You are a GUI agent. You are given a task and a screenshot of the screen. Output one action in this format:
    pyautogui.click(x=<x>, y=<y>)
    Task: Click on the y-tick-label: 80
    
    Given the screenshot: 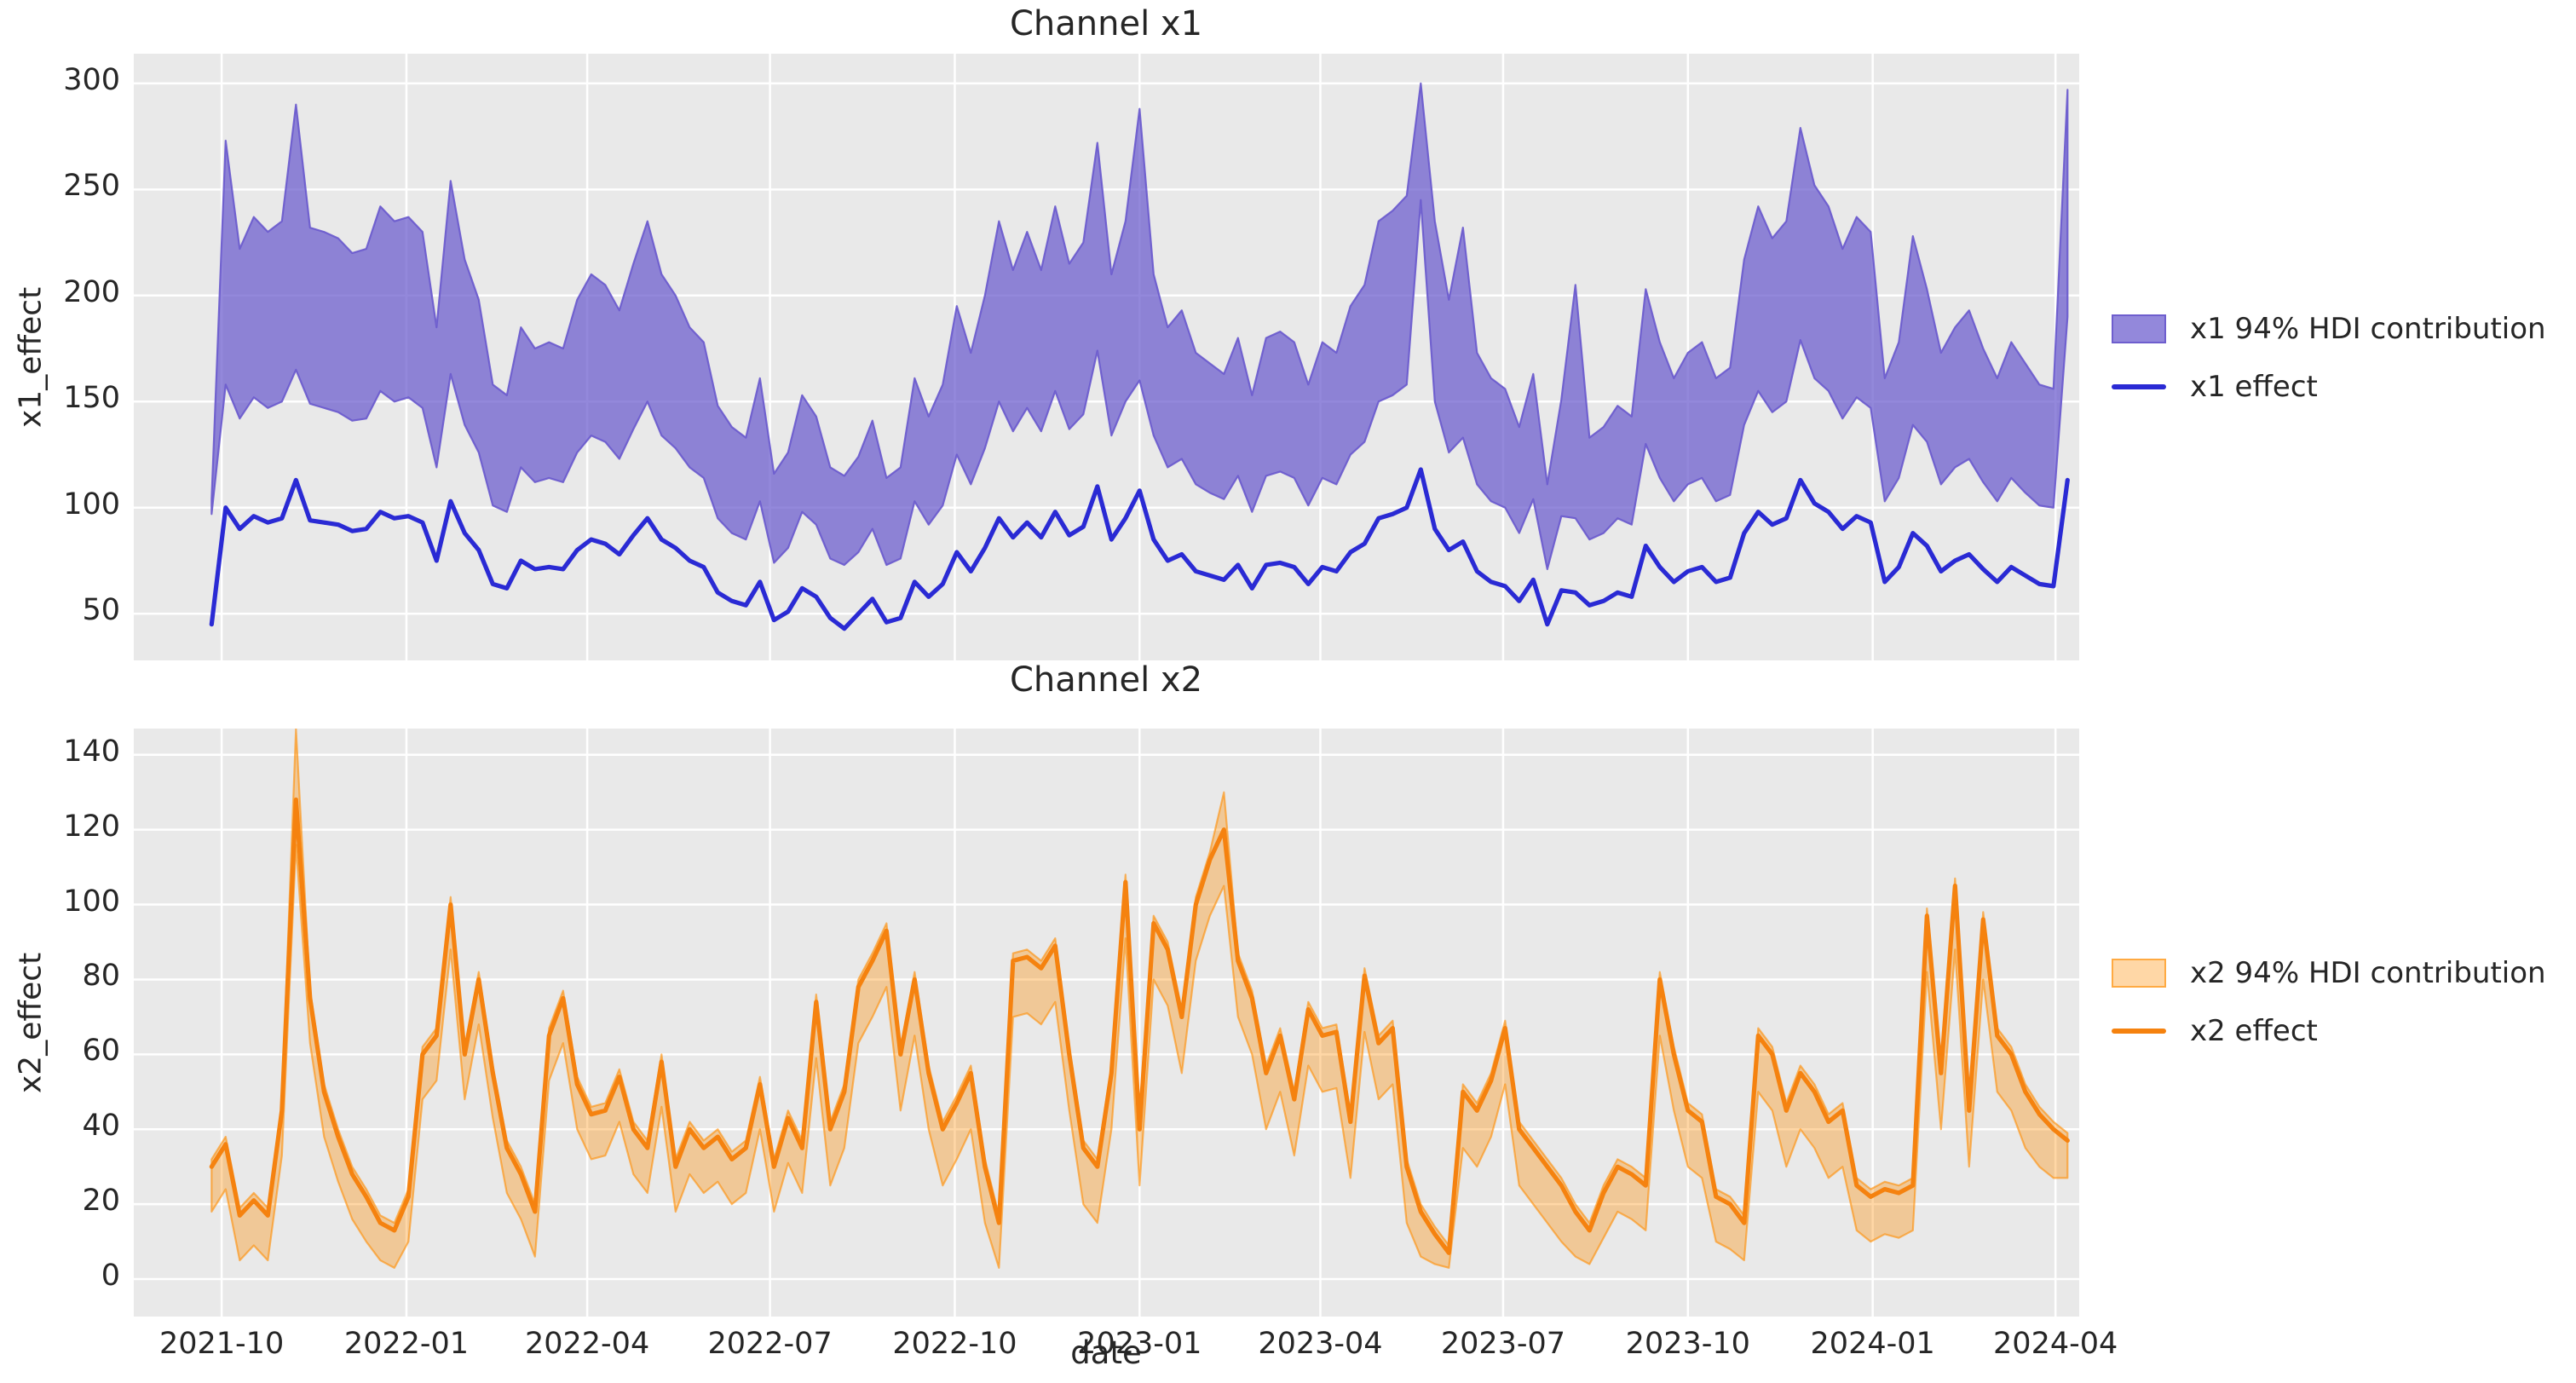 What is the action you would take?
    pyautogui.click(x=101, y=977)
    